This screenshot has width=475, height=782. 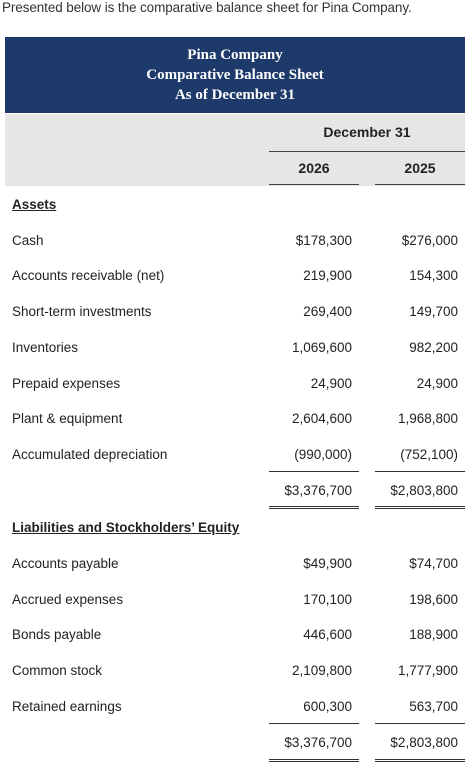 I want to click on table-row: Accrued expenses 170,100 198,600, so click(x=237, y=602).